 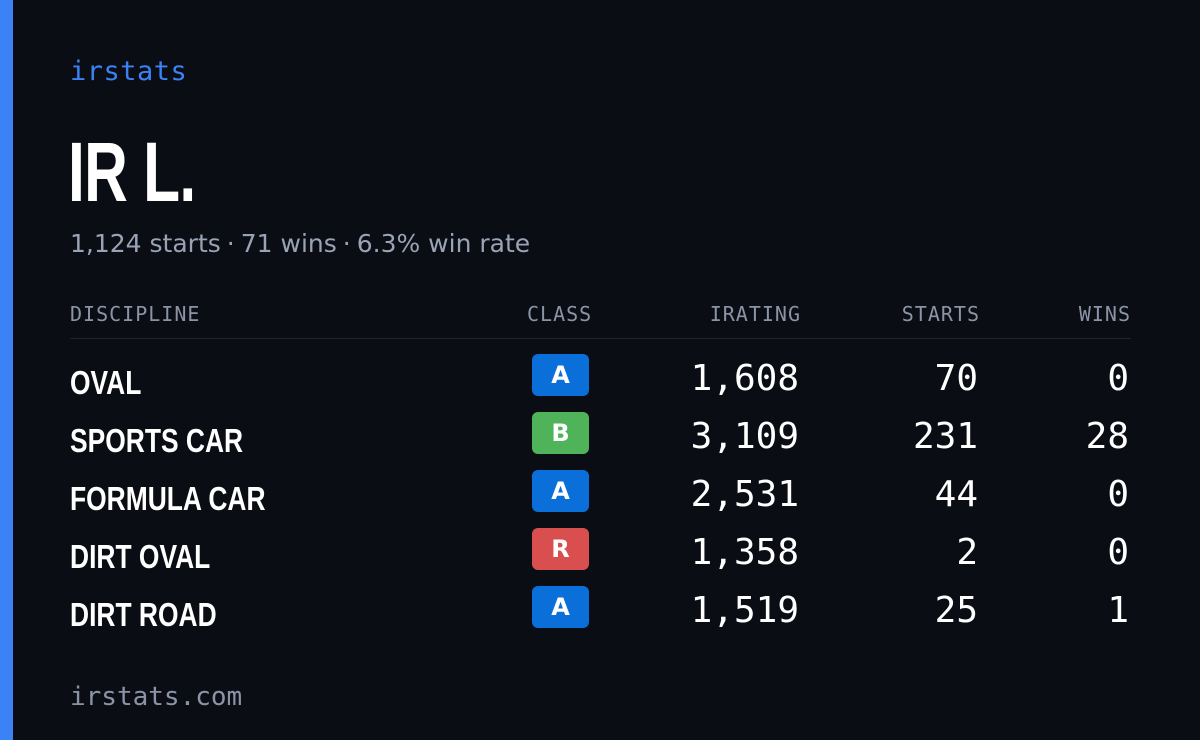 I want to click on irating-value: 1,519, so click(x=744, y=610).